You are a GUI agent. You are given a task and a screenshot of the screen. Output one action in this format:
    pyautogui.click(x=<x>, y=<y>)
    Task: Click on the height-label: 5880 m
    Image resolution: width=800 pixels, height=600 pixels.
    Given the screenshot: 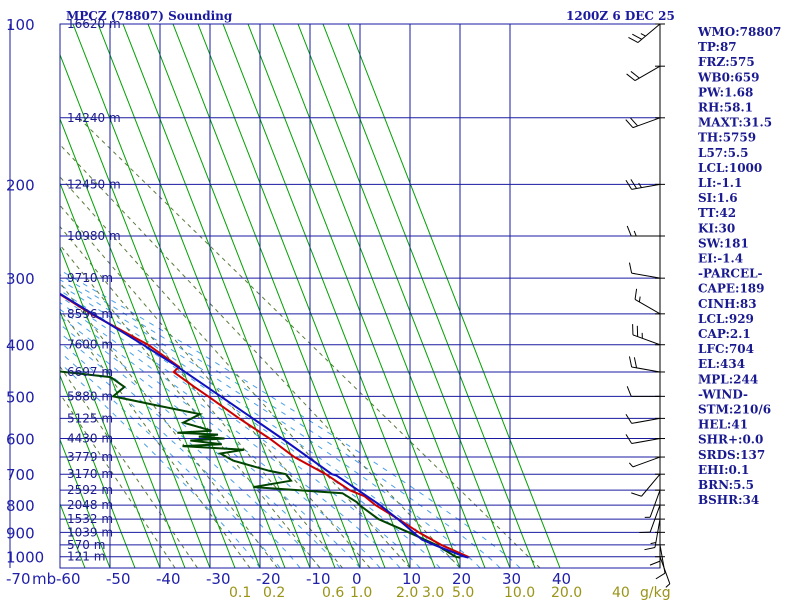 What is the action you would take?
    pyautogui.click(x=90, y=396)
    